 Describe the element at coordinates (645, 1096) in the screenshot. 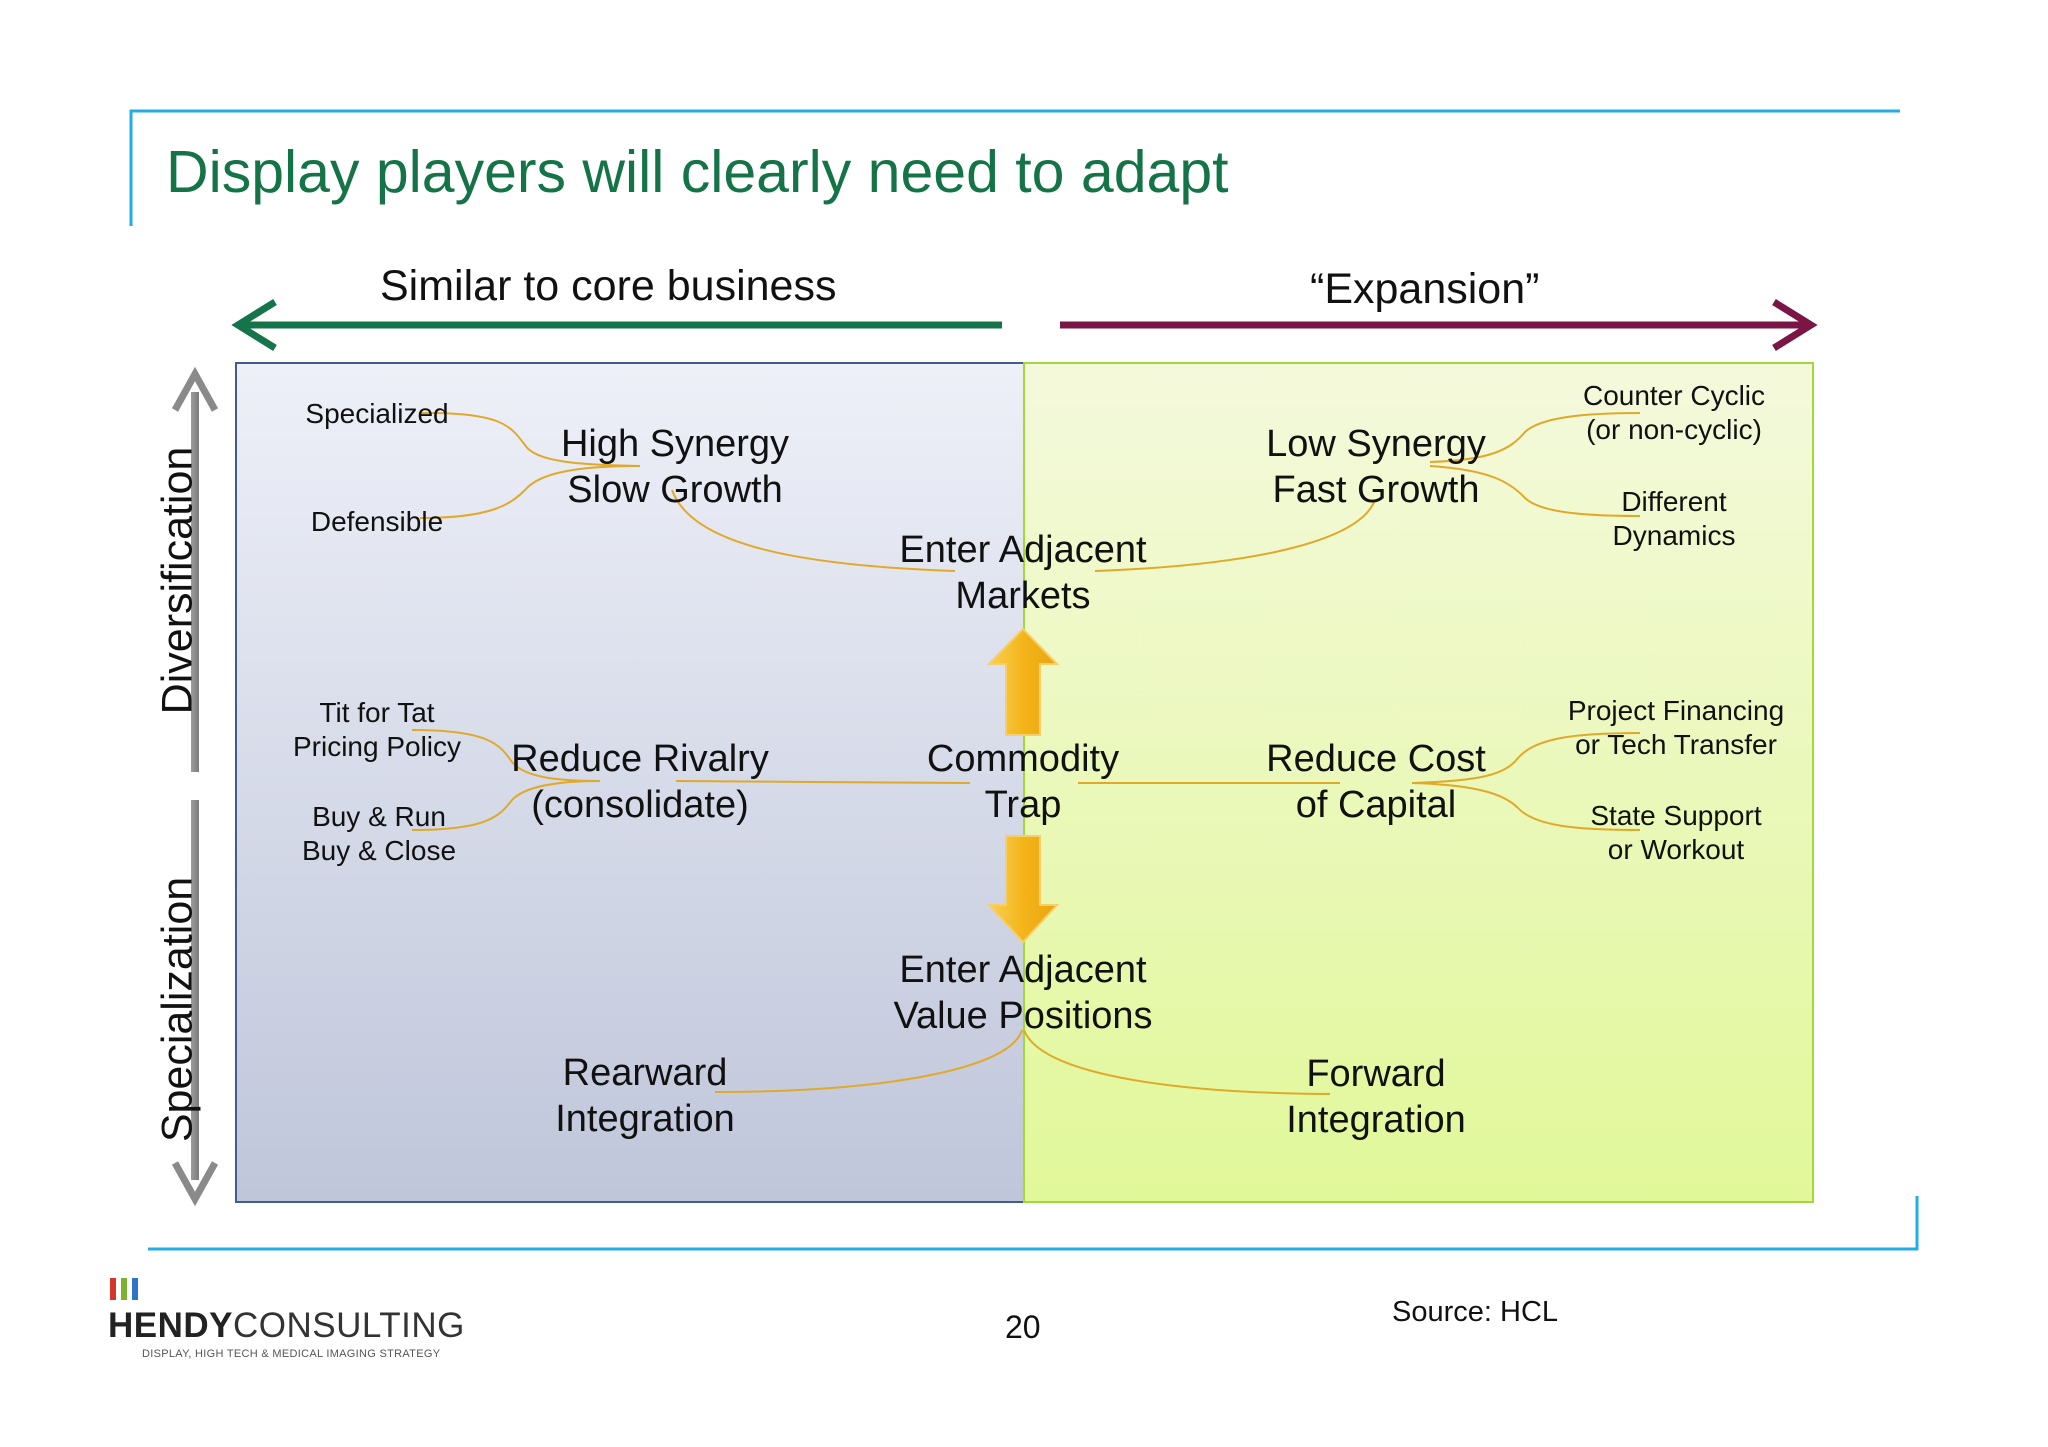

I see `rearward-integration-node: Rearward Integration` at that location.